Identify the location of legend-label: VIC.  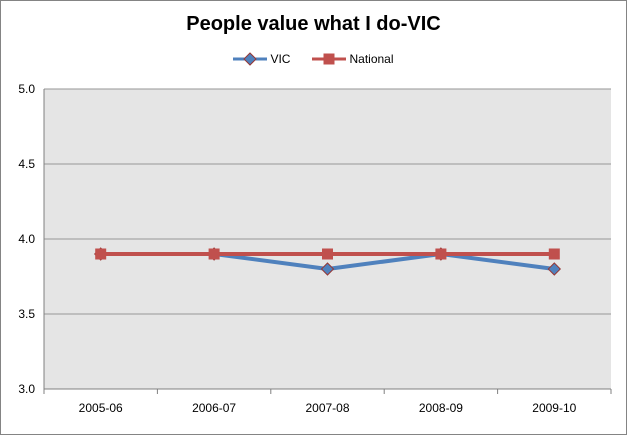
(280, 59).